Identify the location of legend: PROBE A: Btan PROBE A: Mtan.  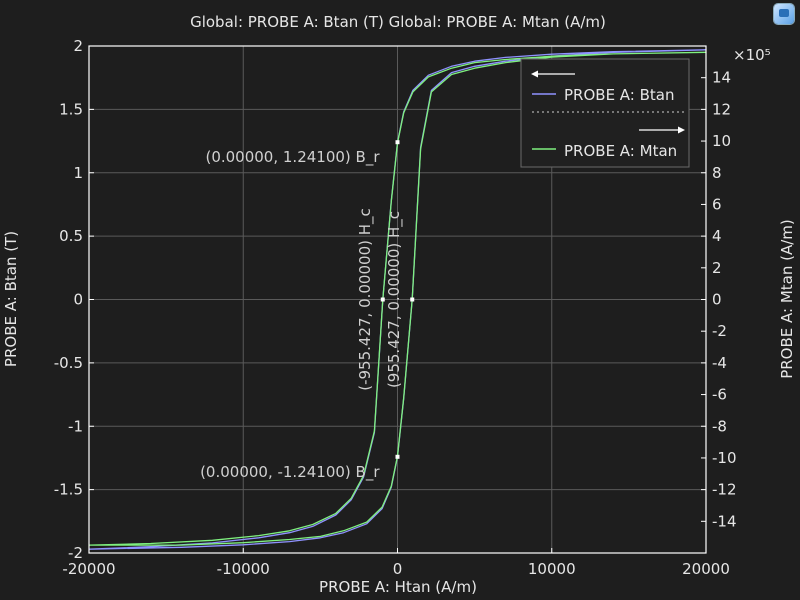
(605, 113).